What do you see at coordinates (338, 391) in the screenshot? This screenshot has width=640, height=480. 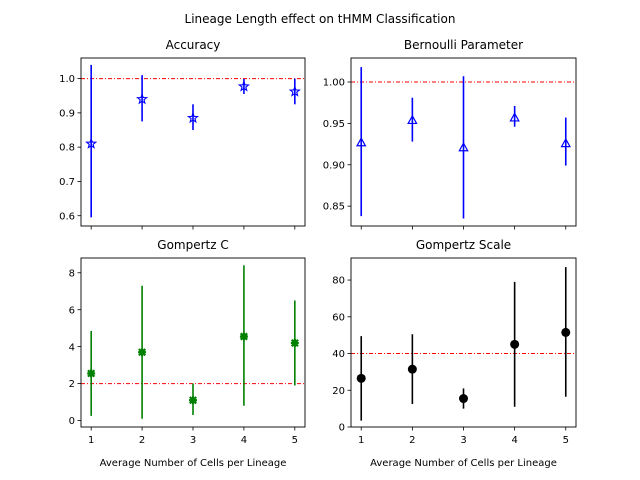 I see `y-tick-label: 20` at bounding box center [338, 391].